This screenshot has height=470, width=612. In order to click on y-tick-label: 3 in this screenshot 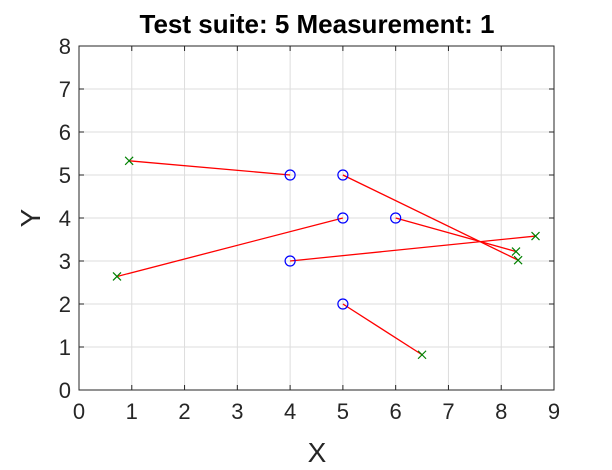, I will do `click(65, 261)`.